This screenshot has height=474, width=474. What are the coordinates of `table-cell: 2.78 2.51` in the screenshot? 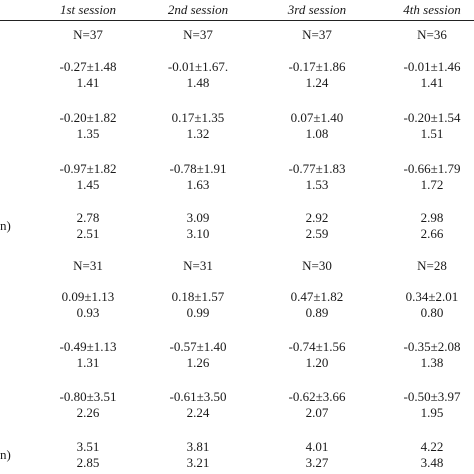 It's located at (88, 226).